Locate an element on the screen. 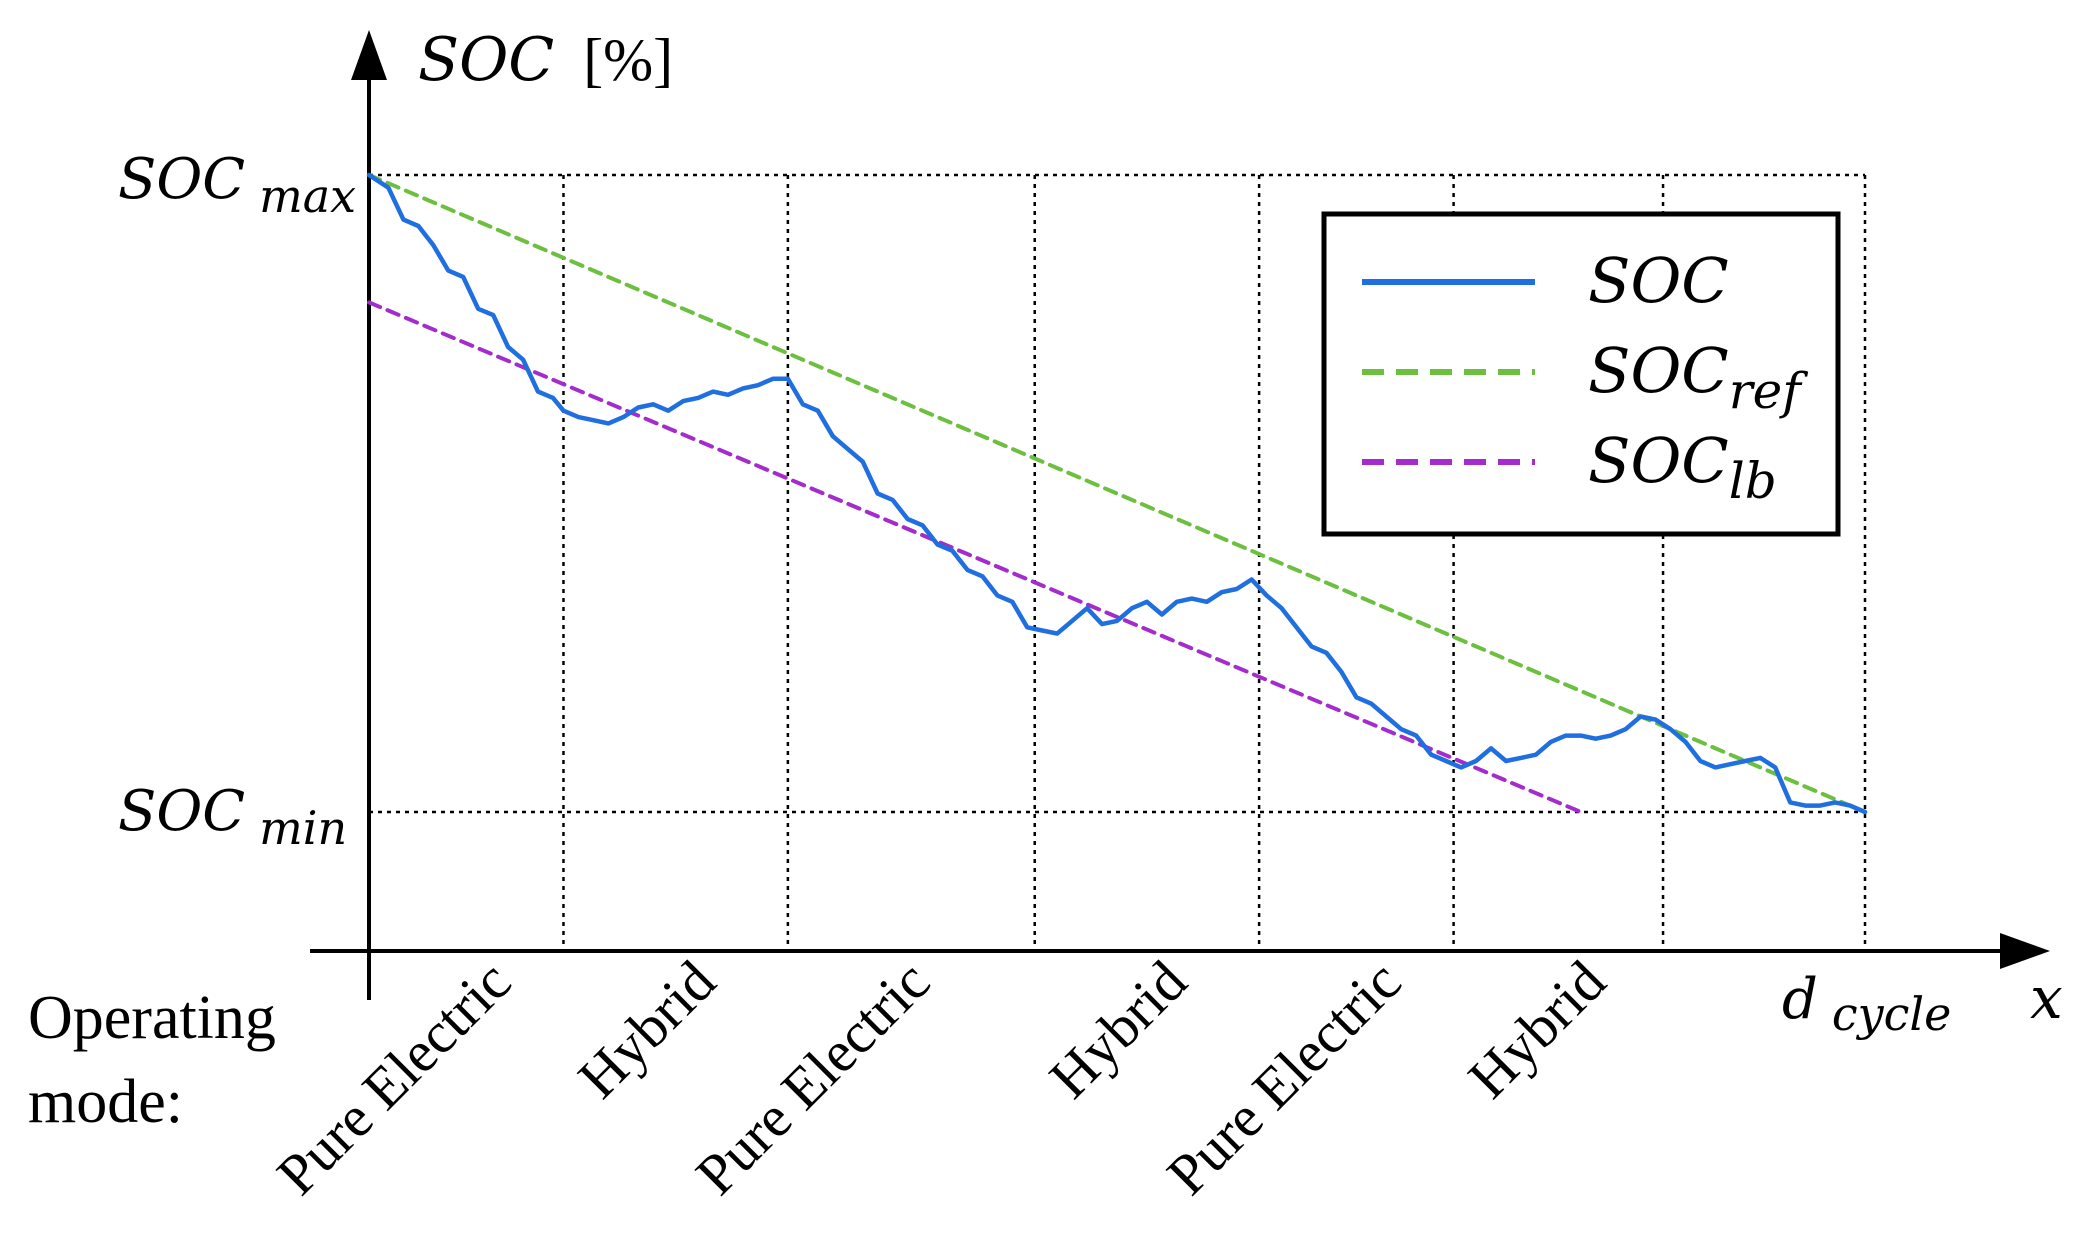 The width and height of the screenshot is (2089, 1259). y-tick-label-max: SOC max is located at coordinates (237, 185).